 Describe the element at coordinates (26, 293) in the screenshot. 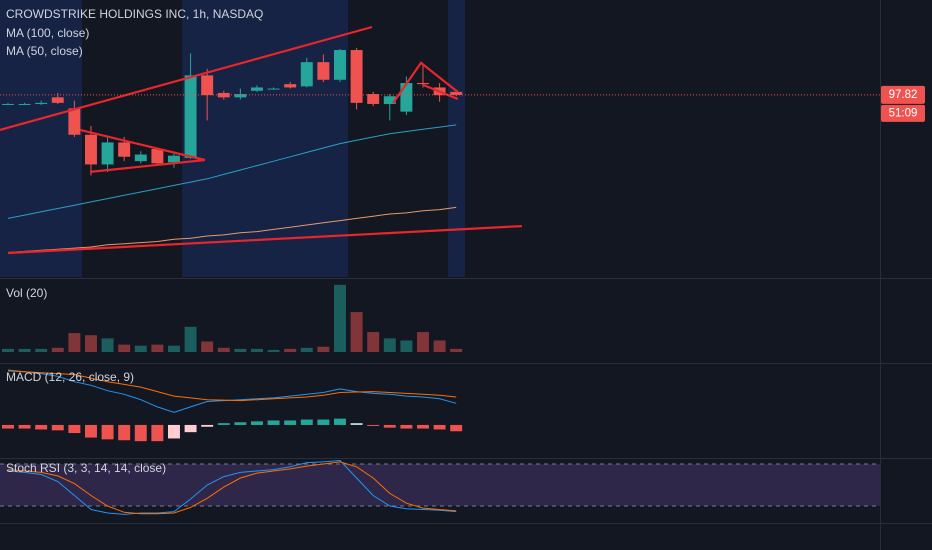

I see `pane-title: Vol (20)` at that location.